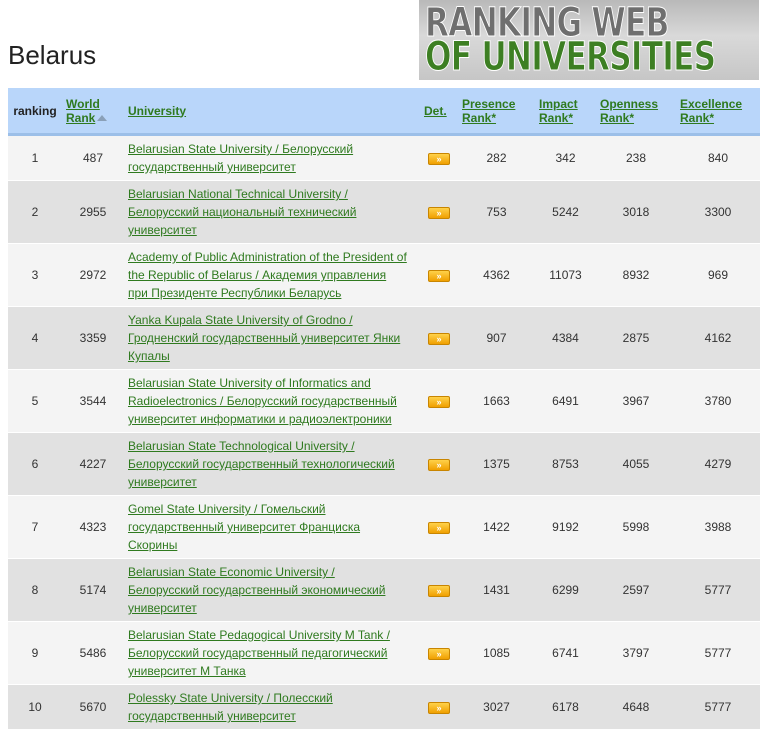 This screenshot has height=734, width=768. Describe the element at coordinates (35, 212) in the screenshot. I see `rank-cell: 2` at that location.